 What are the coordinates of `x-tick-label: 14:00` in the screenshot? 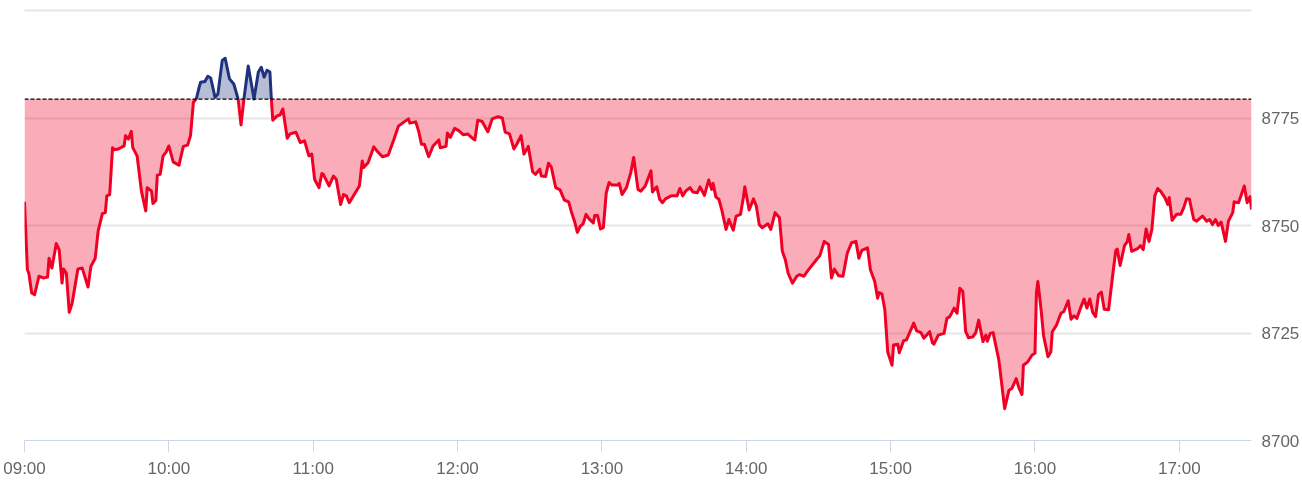 It's located at (746, 468).